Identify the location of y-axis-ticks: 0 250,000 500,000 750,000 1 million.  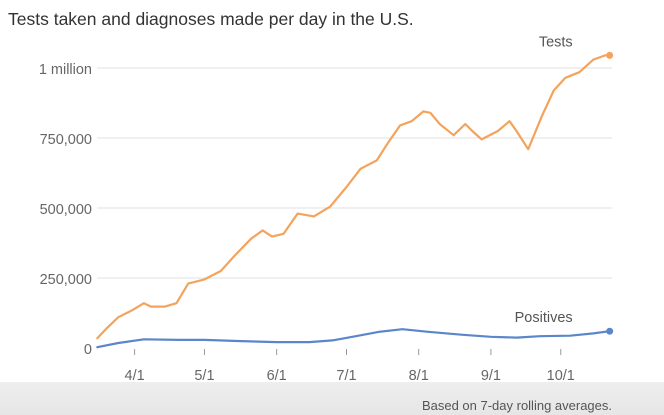
(65, 210).